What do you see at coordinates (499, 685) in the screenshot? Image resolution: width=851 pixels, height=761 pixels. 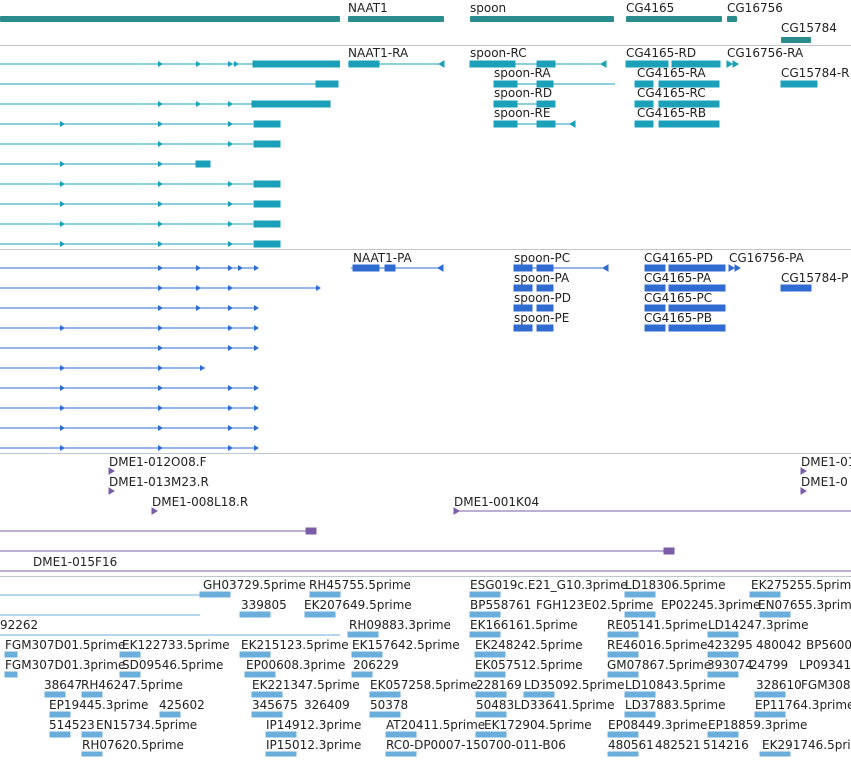 I see `est-label: 228169` at bounding box center [499, 685].